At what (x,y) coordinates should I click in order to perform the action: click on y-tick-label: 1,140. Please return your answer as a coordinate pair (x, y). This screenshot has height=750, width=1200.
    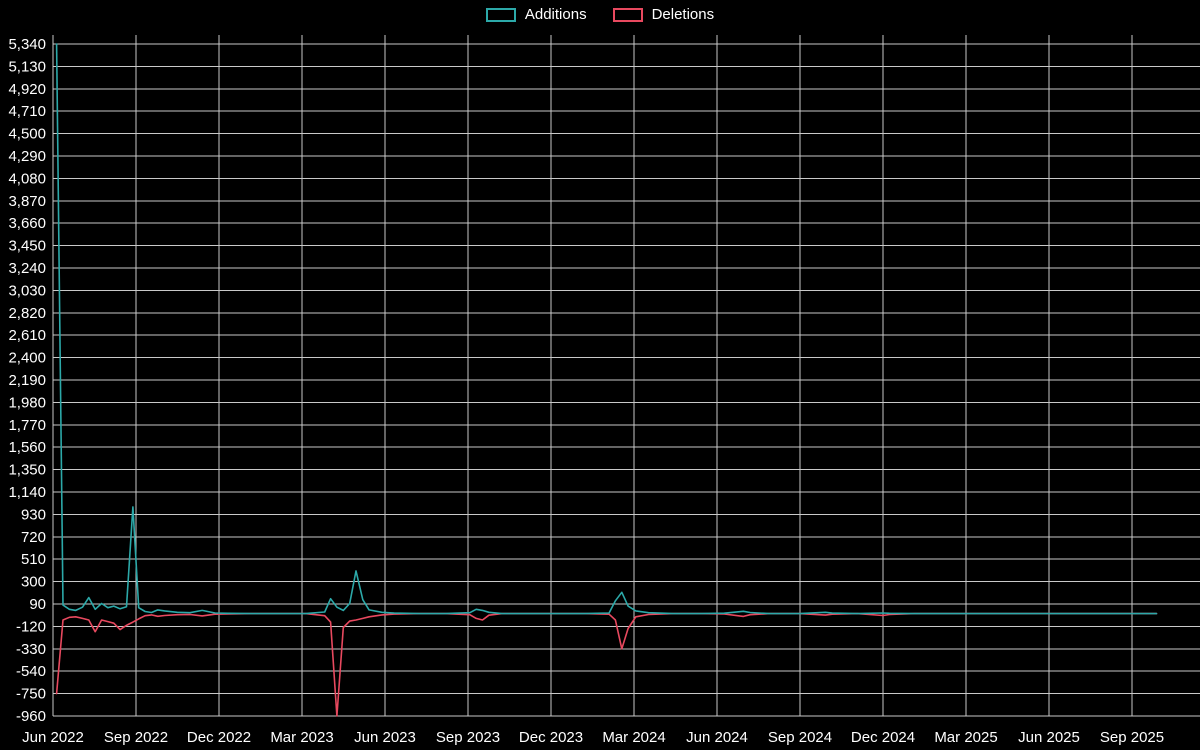
    Looking at the image, I should click on (27, 492).